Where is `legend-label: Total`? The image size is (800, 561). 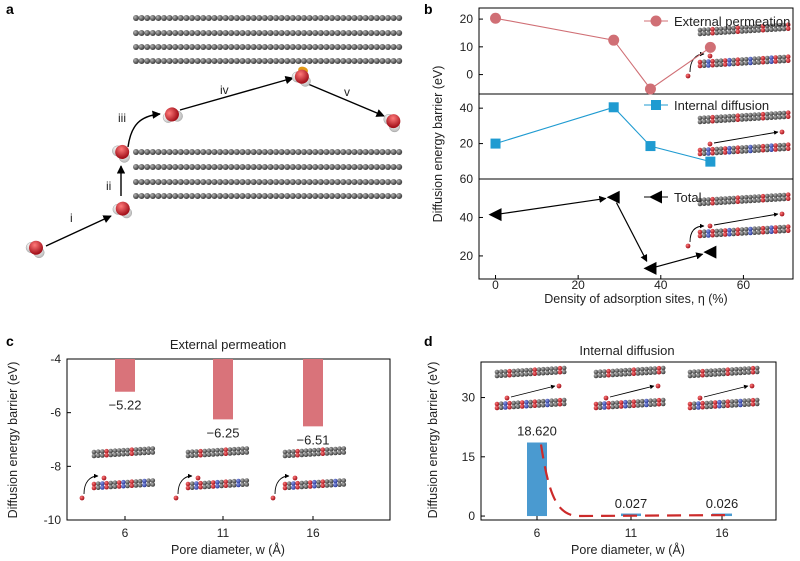 legend-label: Total is located at coordinates (688, 197).